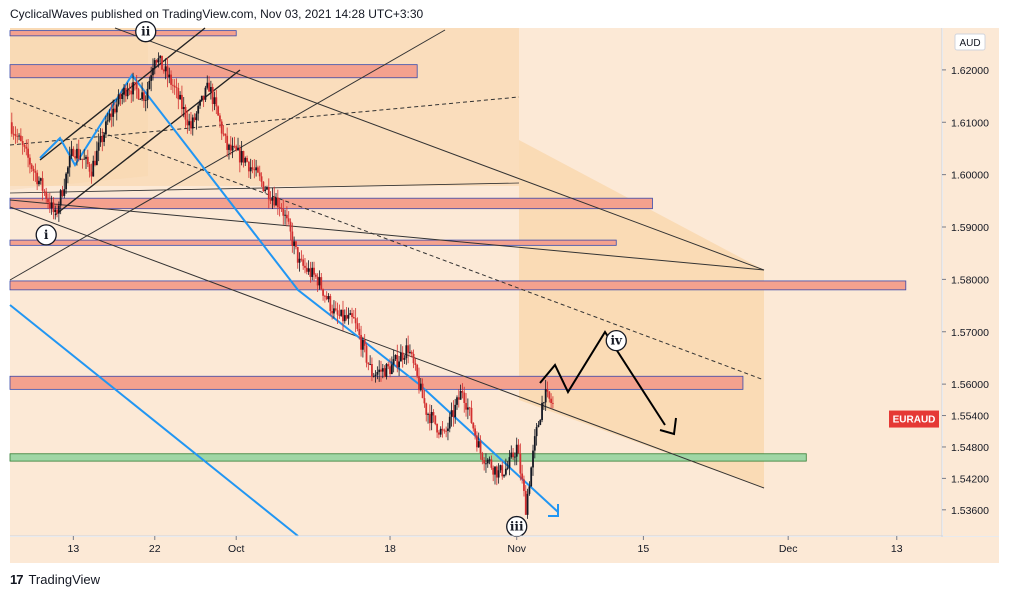 This screenshot has height=598, width=1009. Describe the element at coordinates (553, 510) in the screenshot. I see `blue-arrow-head` at that location.